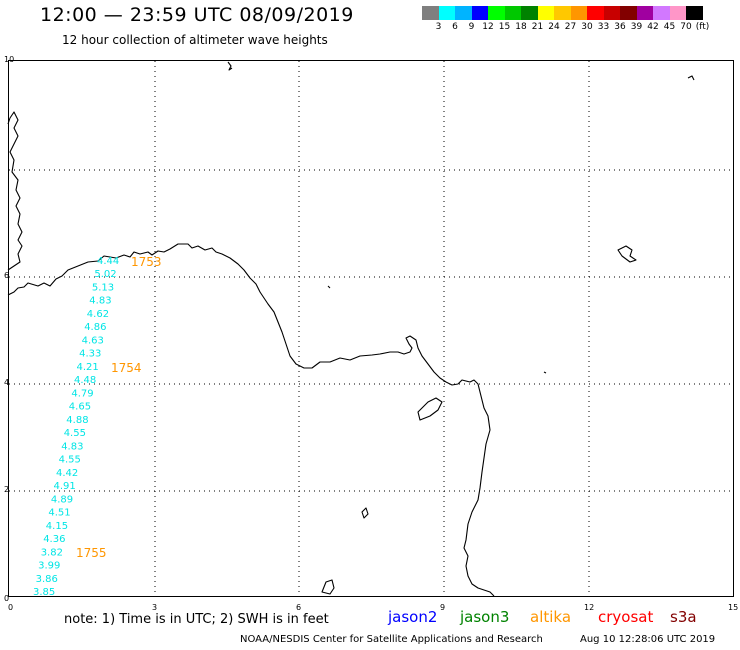  I want to click on wave-height-label: 4.21, so click(88, 367).